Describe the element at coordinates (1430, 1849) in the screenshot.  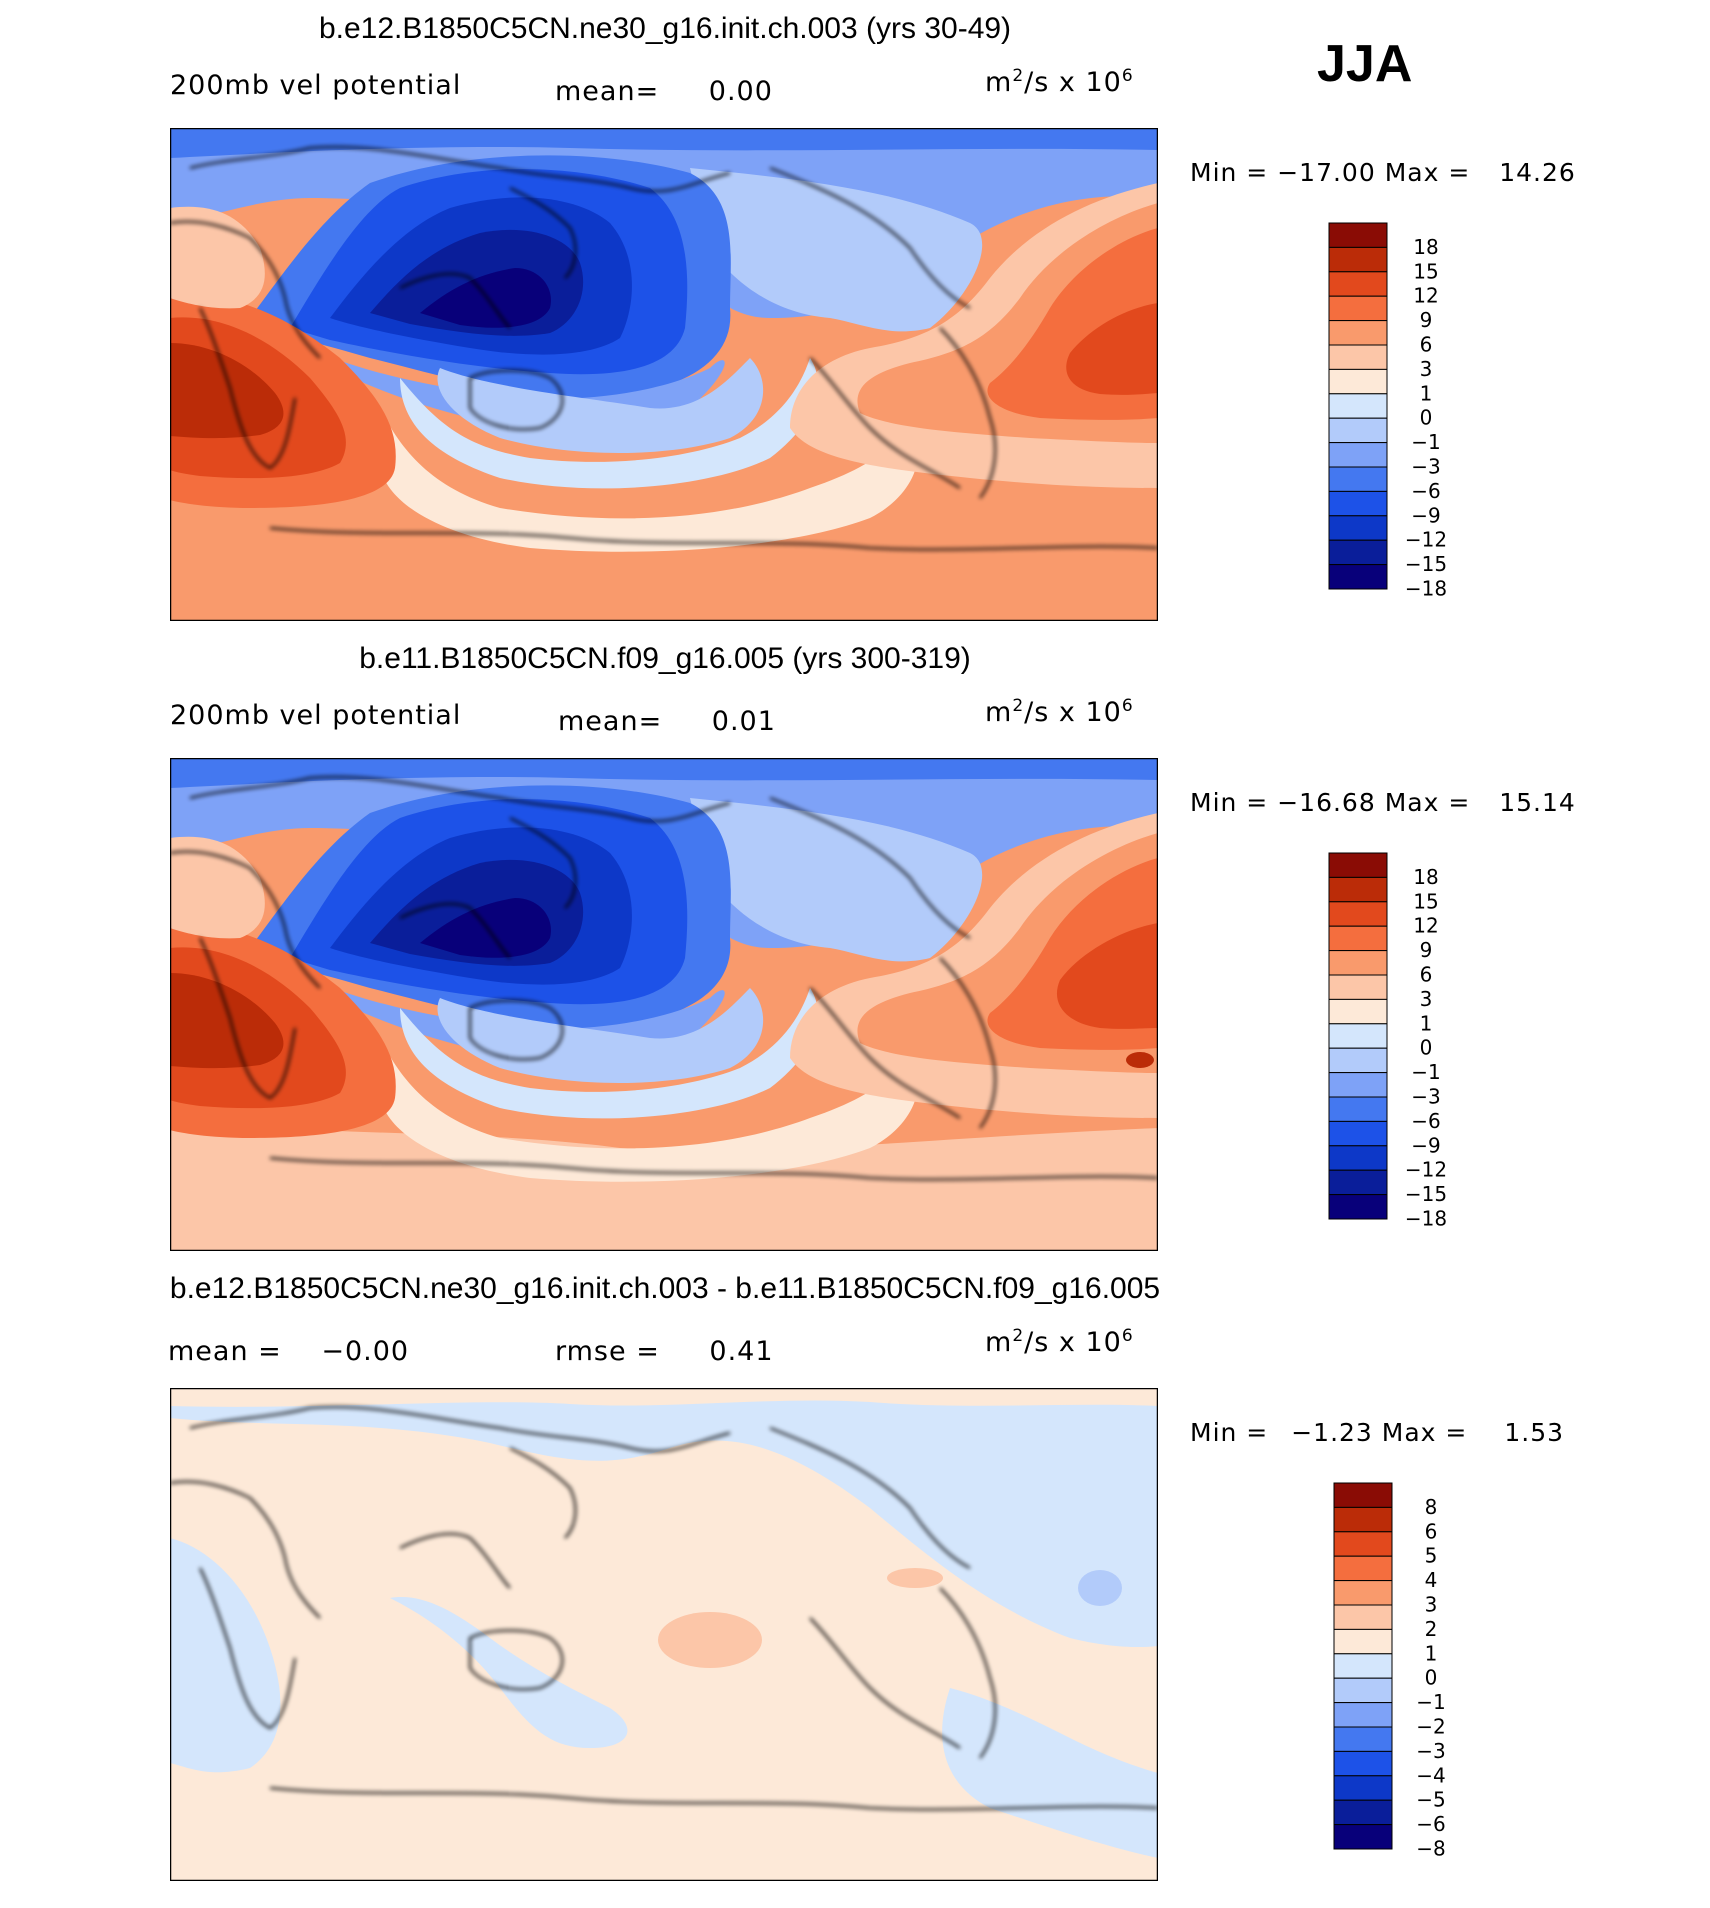
I see `colorbar-tick-label: −8` at that location.